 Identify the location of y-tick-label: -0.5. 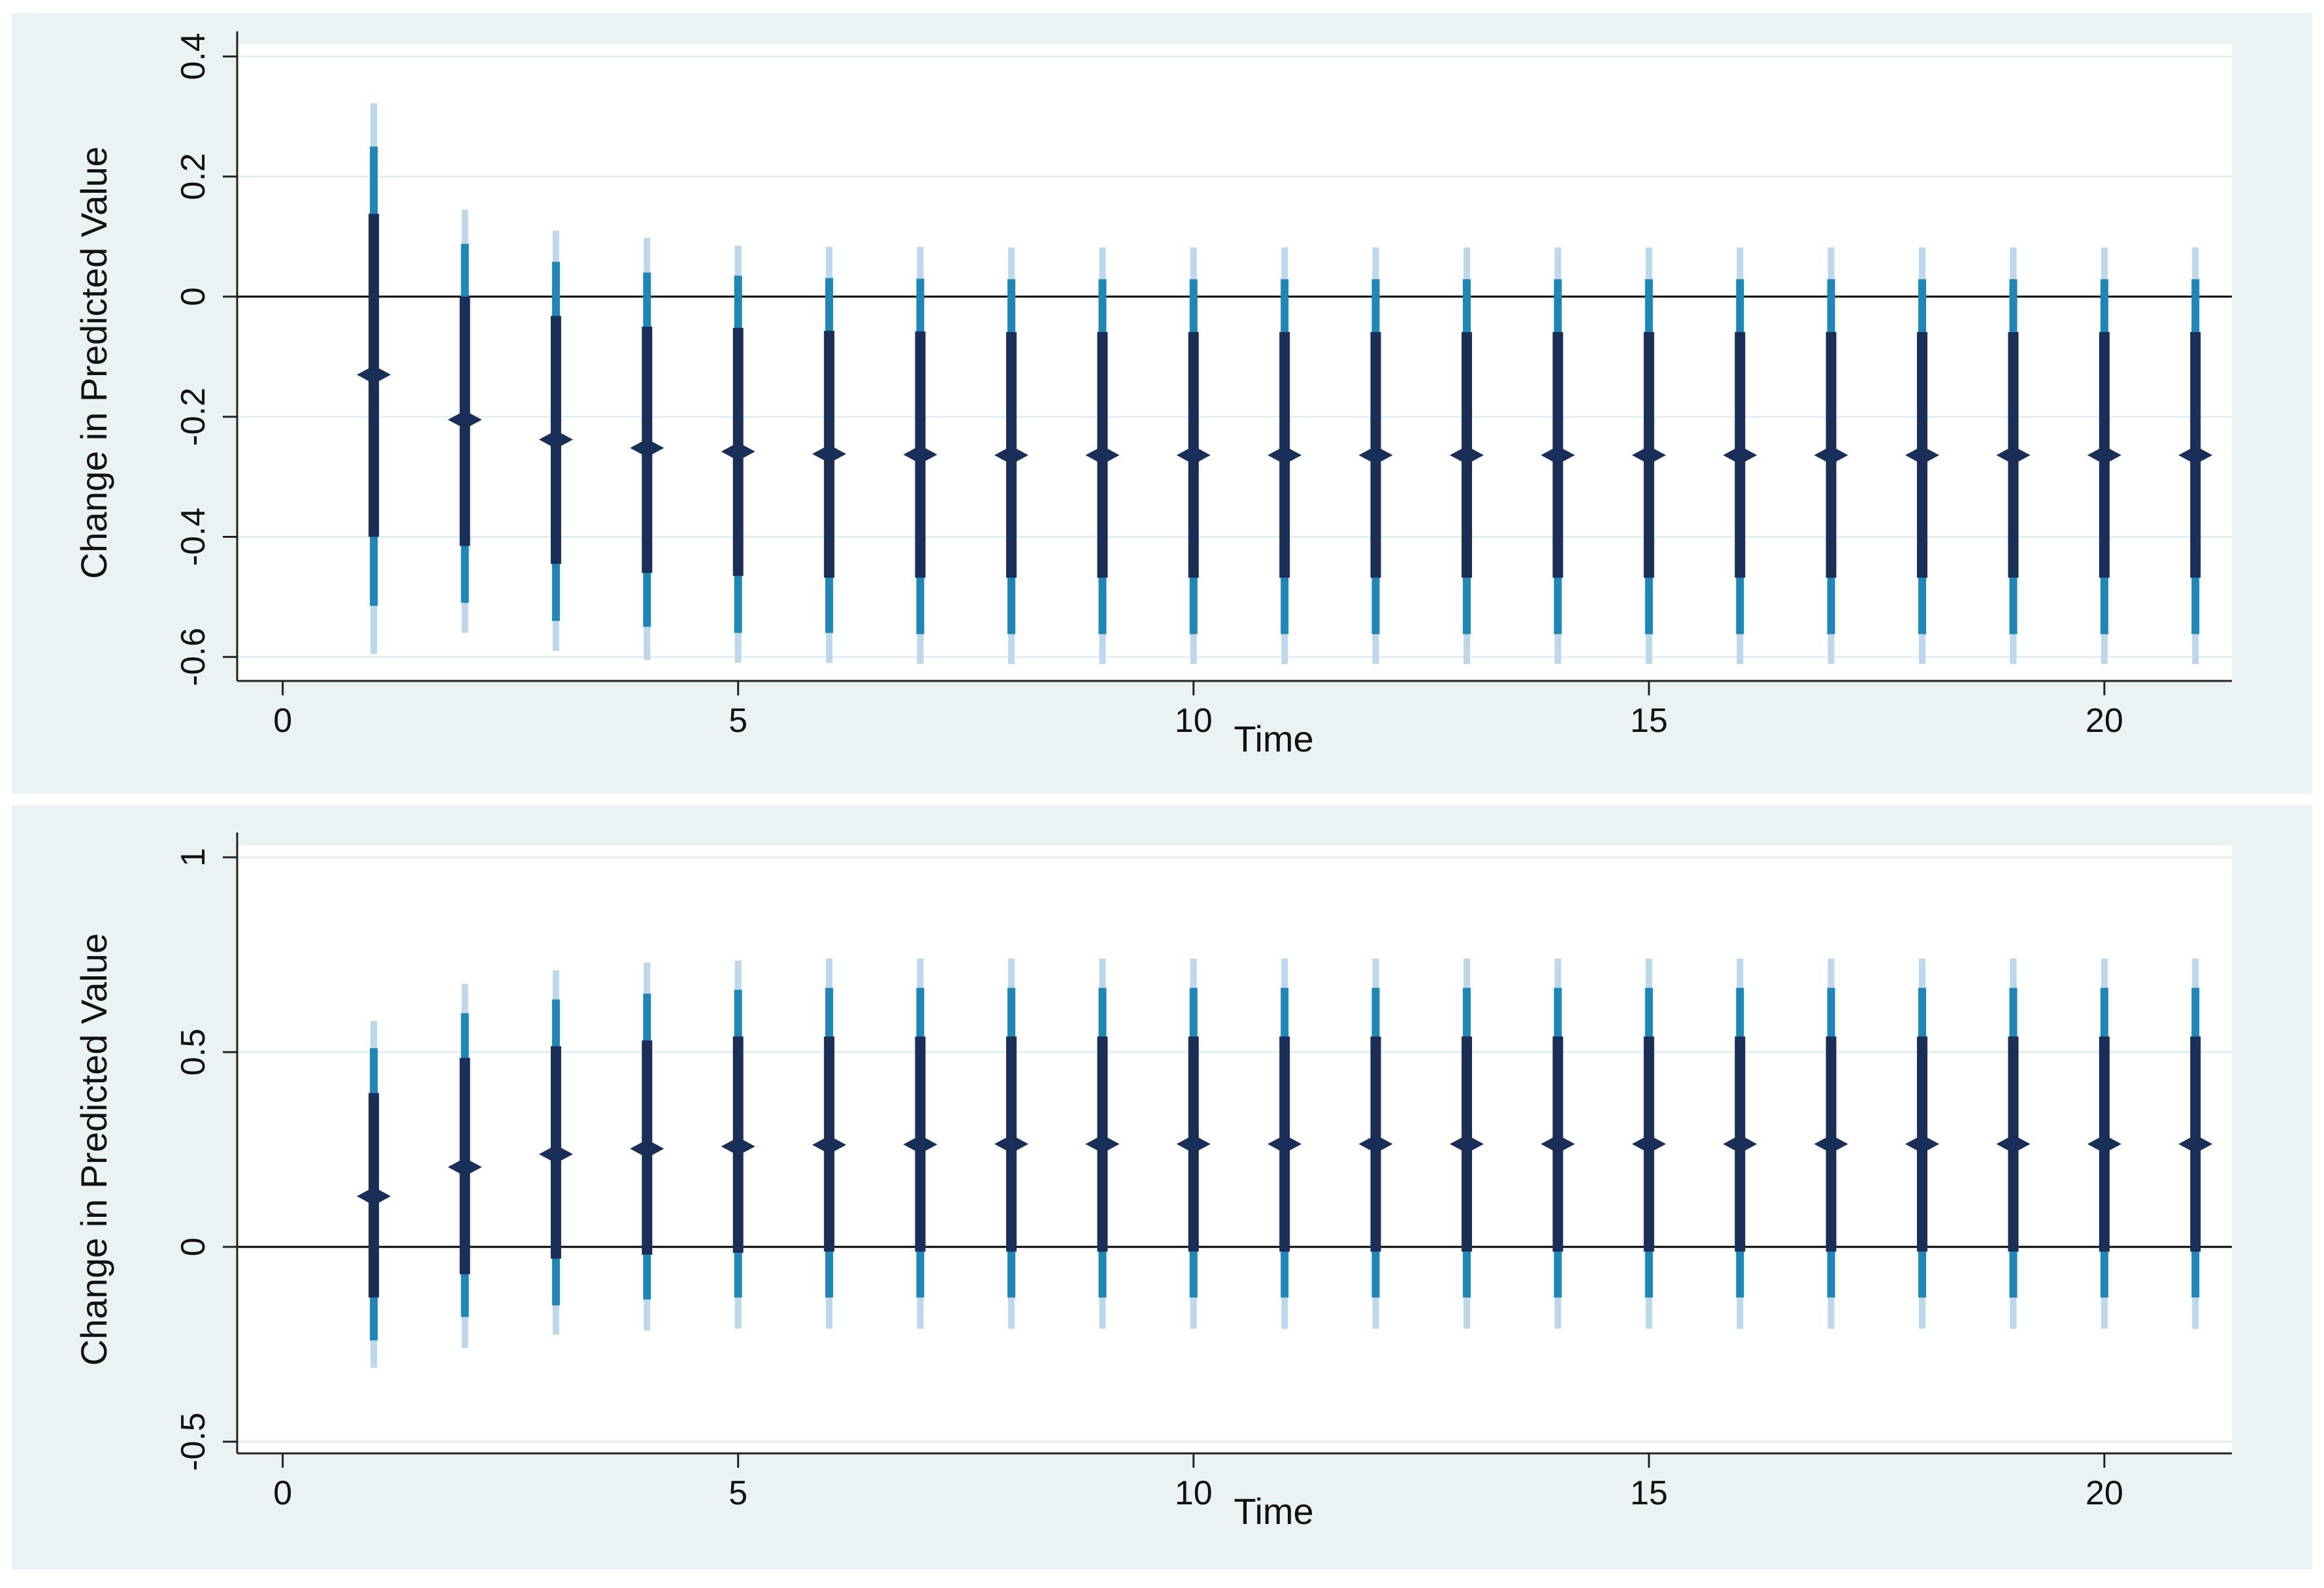
(193, 1441).